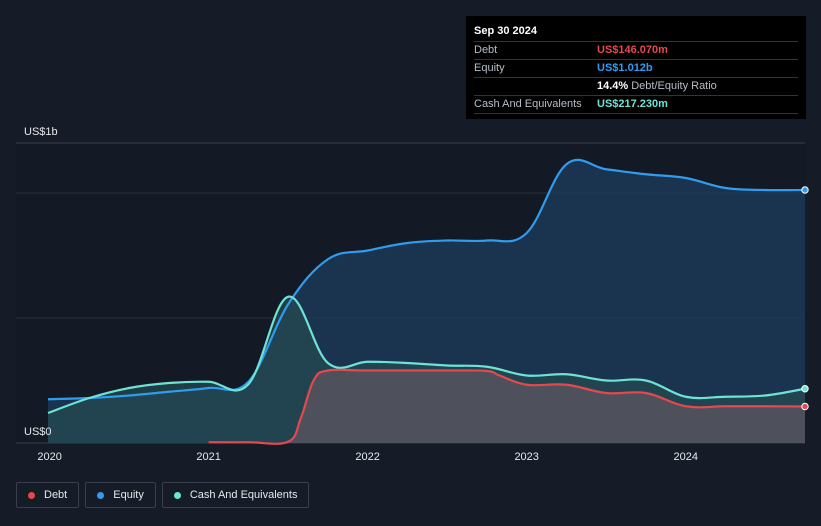 This screenshot has height=526, width=821. What do you see at coordinates (805, 190) in the screenshot?
I see `endpoint-equity` at bounding box center [805, 190].